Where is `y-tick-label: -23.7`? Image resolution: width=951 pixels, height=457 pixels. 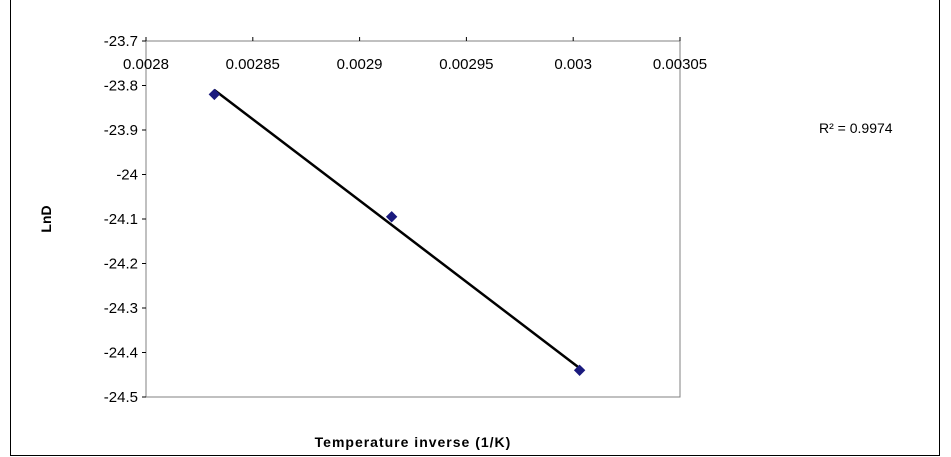
y-tick-label: -23.7 is located at coordinates (121, 41).